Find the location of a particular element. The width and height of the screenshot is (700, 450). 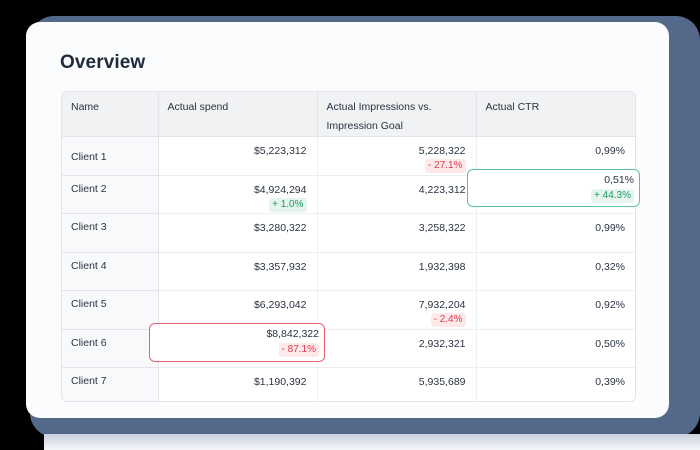

column-header-actual-ctr: Actual CTR is located at coordinates (555, 114).